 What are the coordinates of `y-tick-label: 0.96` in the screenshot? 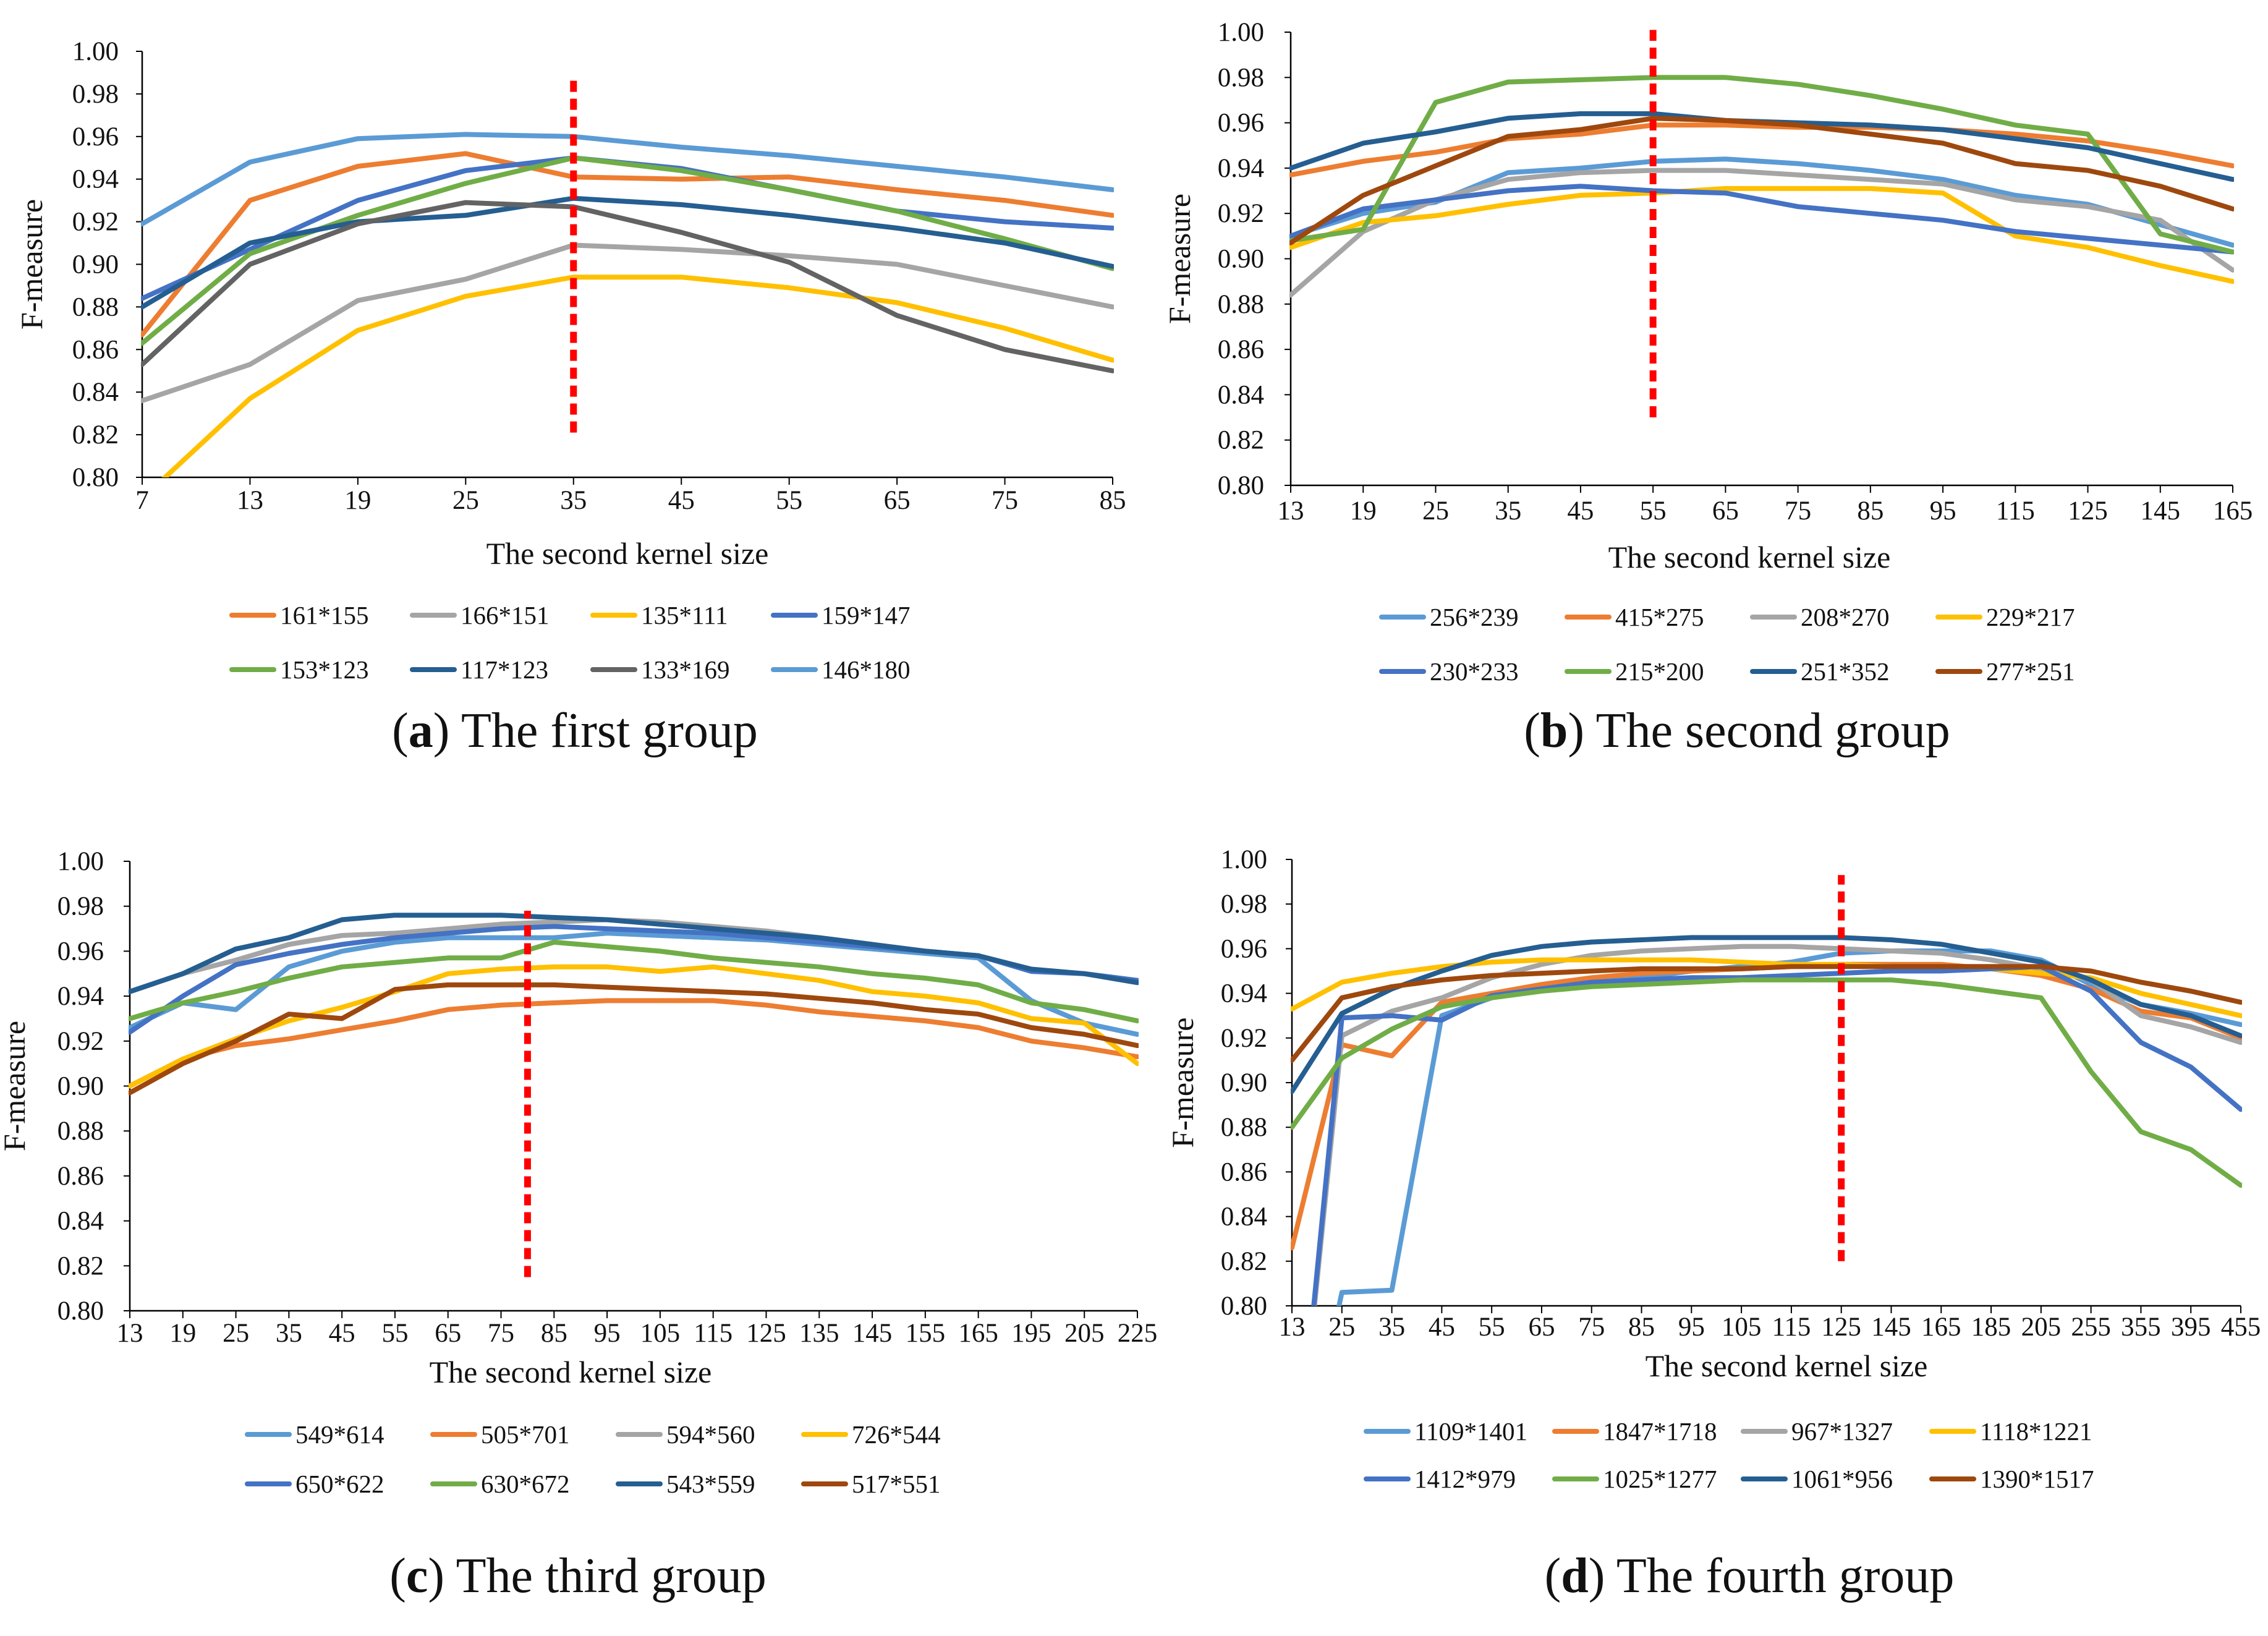 It's located at (1244, 949).